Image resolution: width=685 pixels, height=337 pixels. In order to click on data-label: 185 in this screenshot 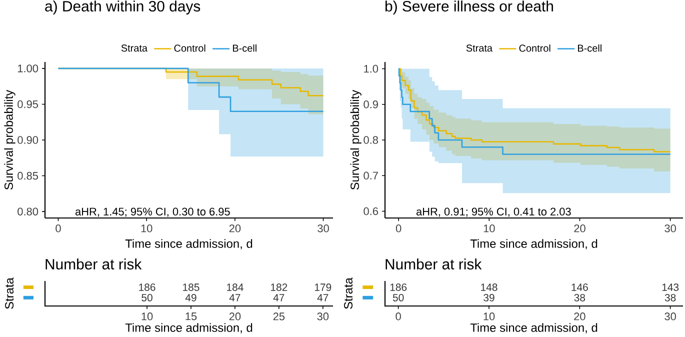, I will do `click(191, 287)`.